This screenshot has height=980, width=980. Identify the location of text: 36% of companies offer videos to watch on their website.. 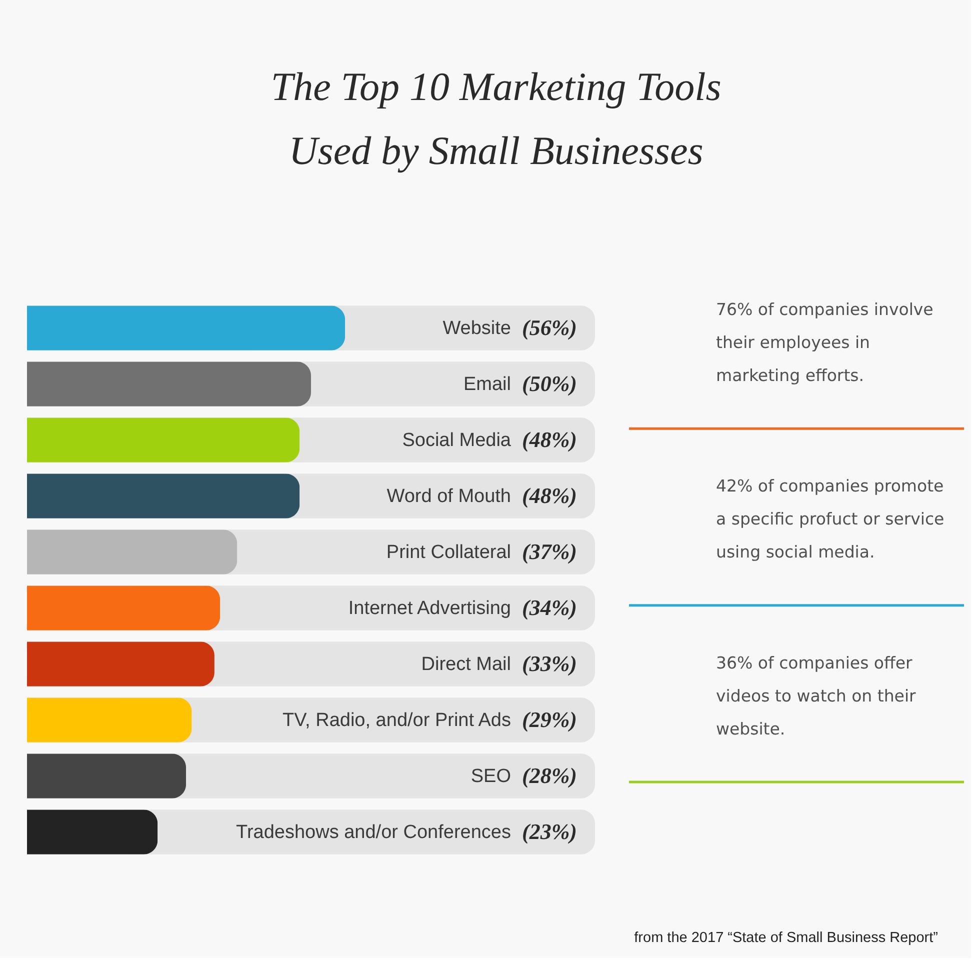
(816, 695).